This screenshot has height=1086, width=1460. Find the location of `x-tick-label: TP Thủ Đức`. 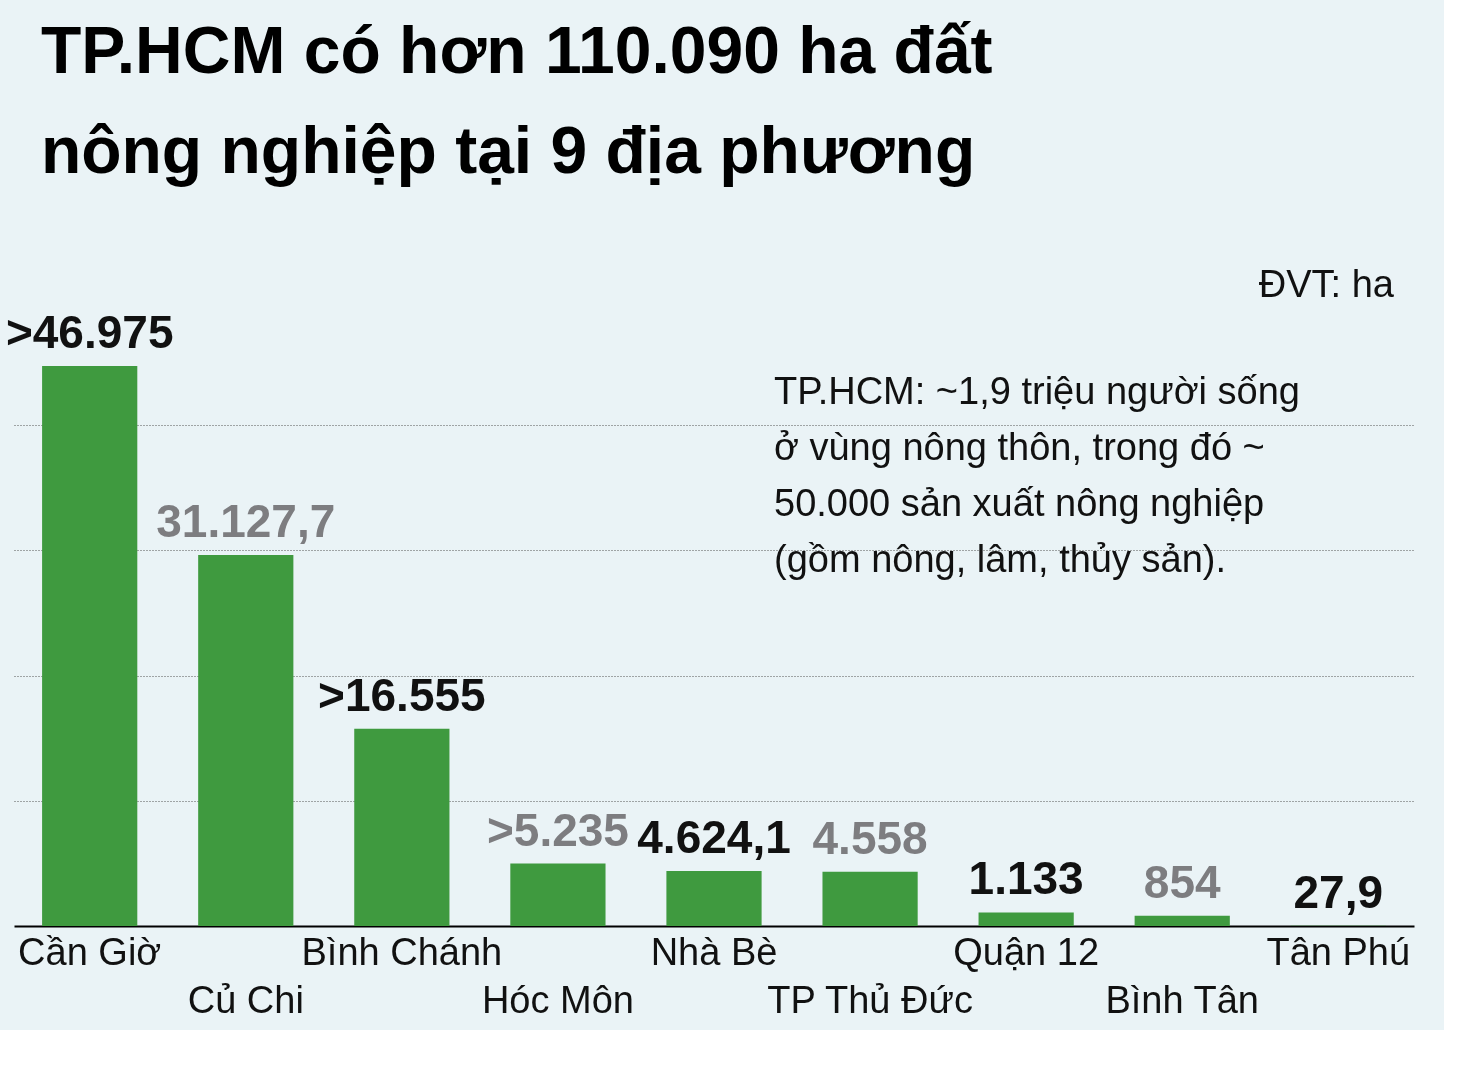

x-tick-label: TP Thủ Đức is located at coordinates (870, 999).